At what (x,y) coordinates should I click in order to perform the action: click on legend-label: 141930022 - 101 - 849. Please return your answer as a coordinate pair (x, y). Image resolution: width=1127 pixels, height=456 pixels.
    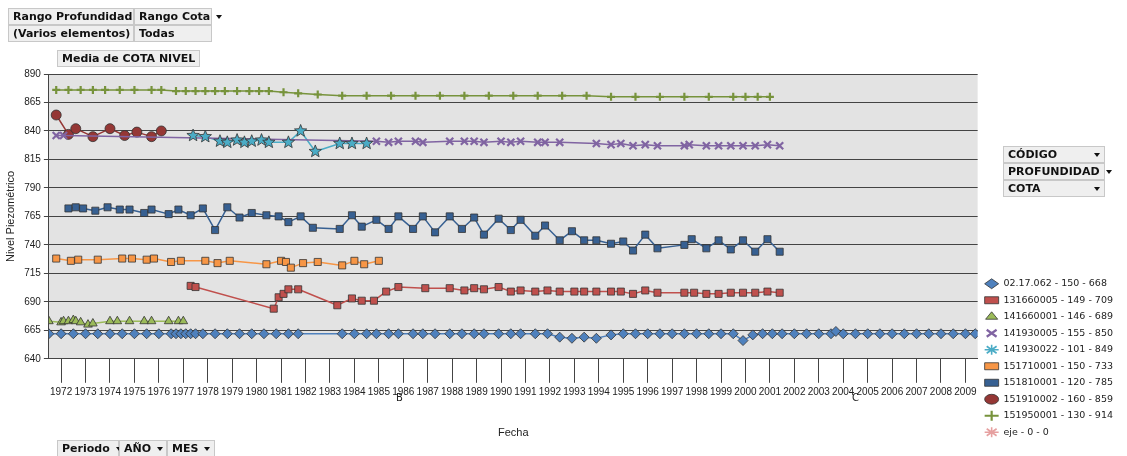
    Looking at the image, I should click on (1058, 349).